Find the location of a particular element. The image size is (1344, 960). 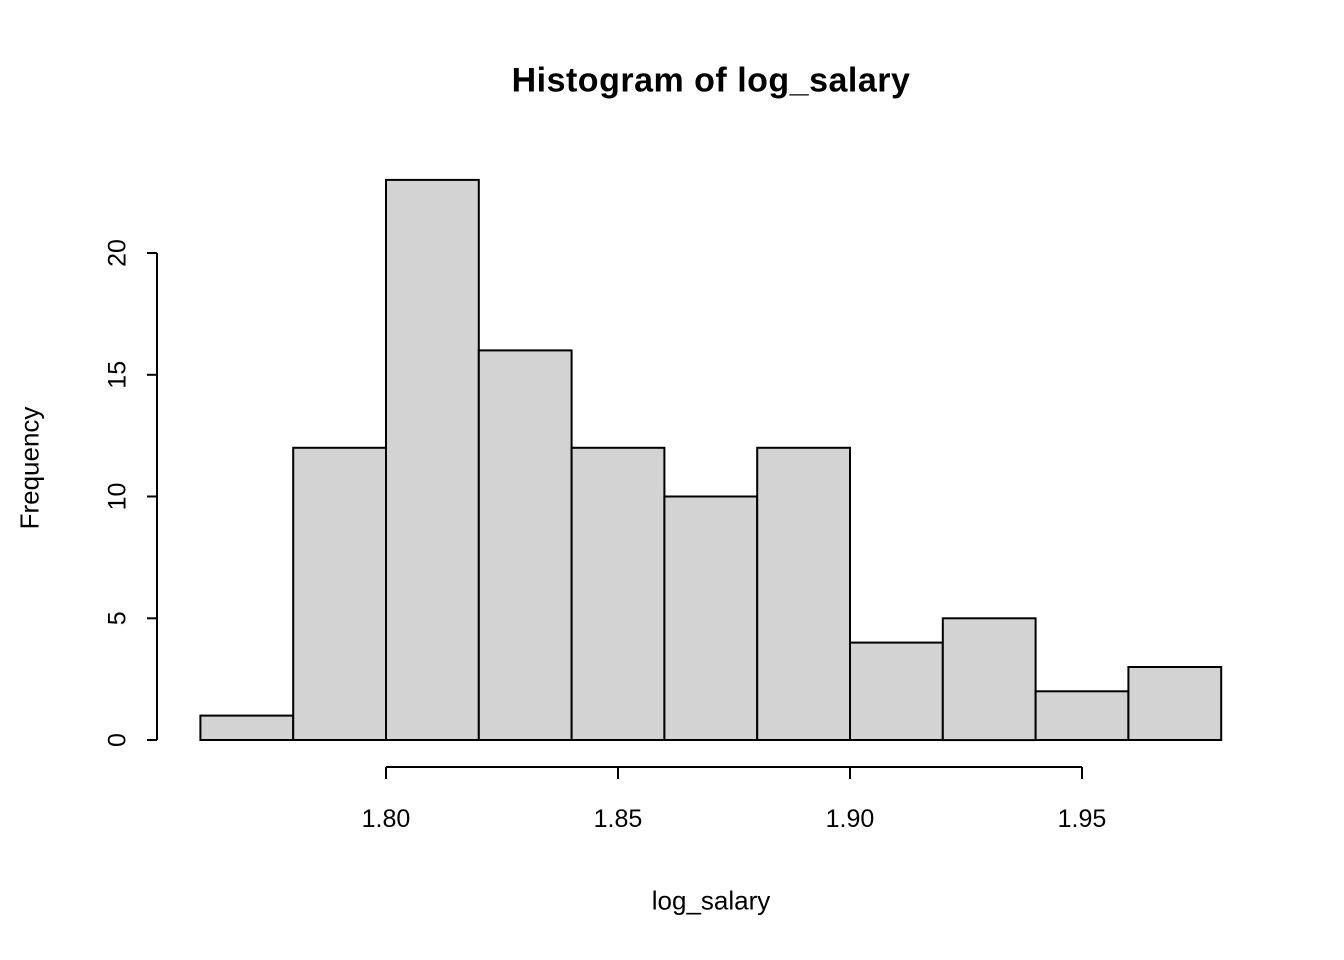

chart-title: Histogram of log_salary is located at coordinates (711, 80).